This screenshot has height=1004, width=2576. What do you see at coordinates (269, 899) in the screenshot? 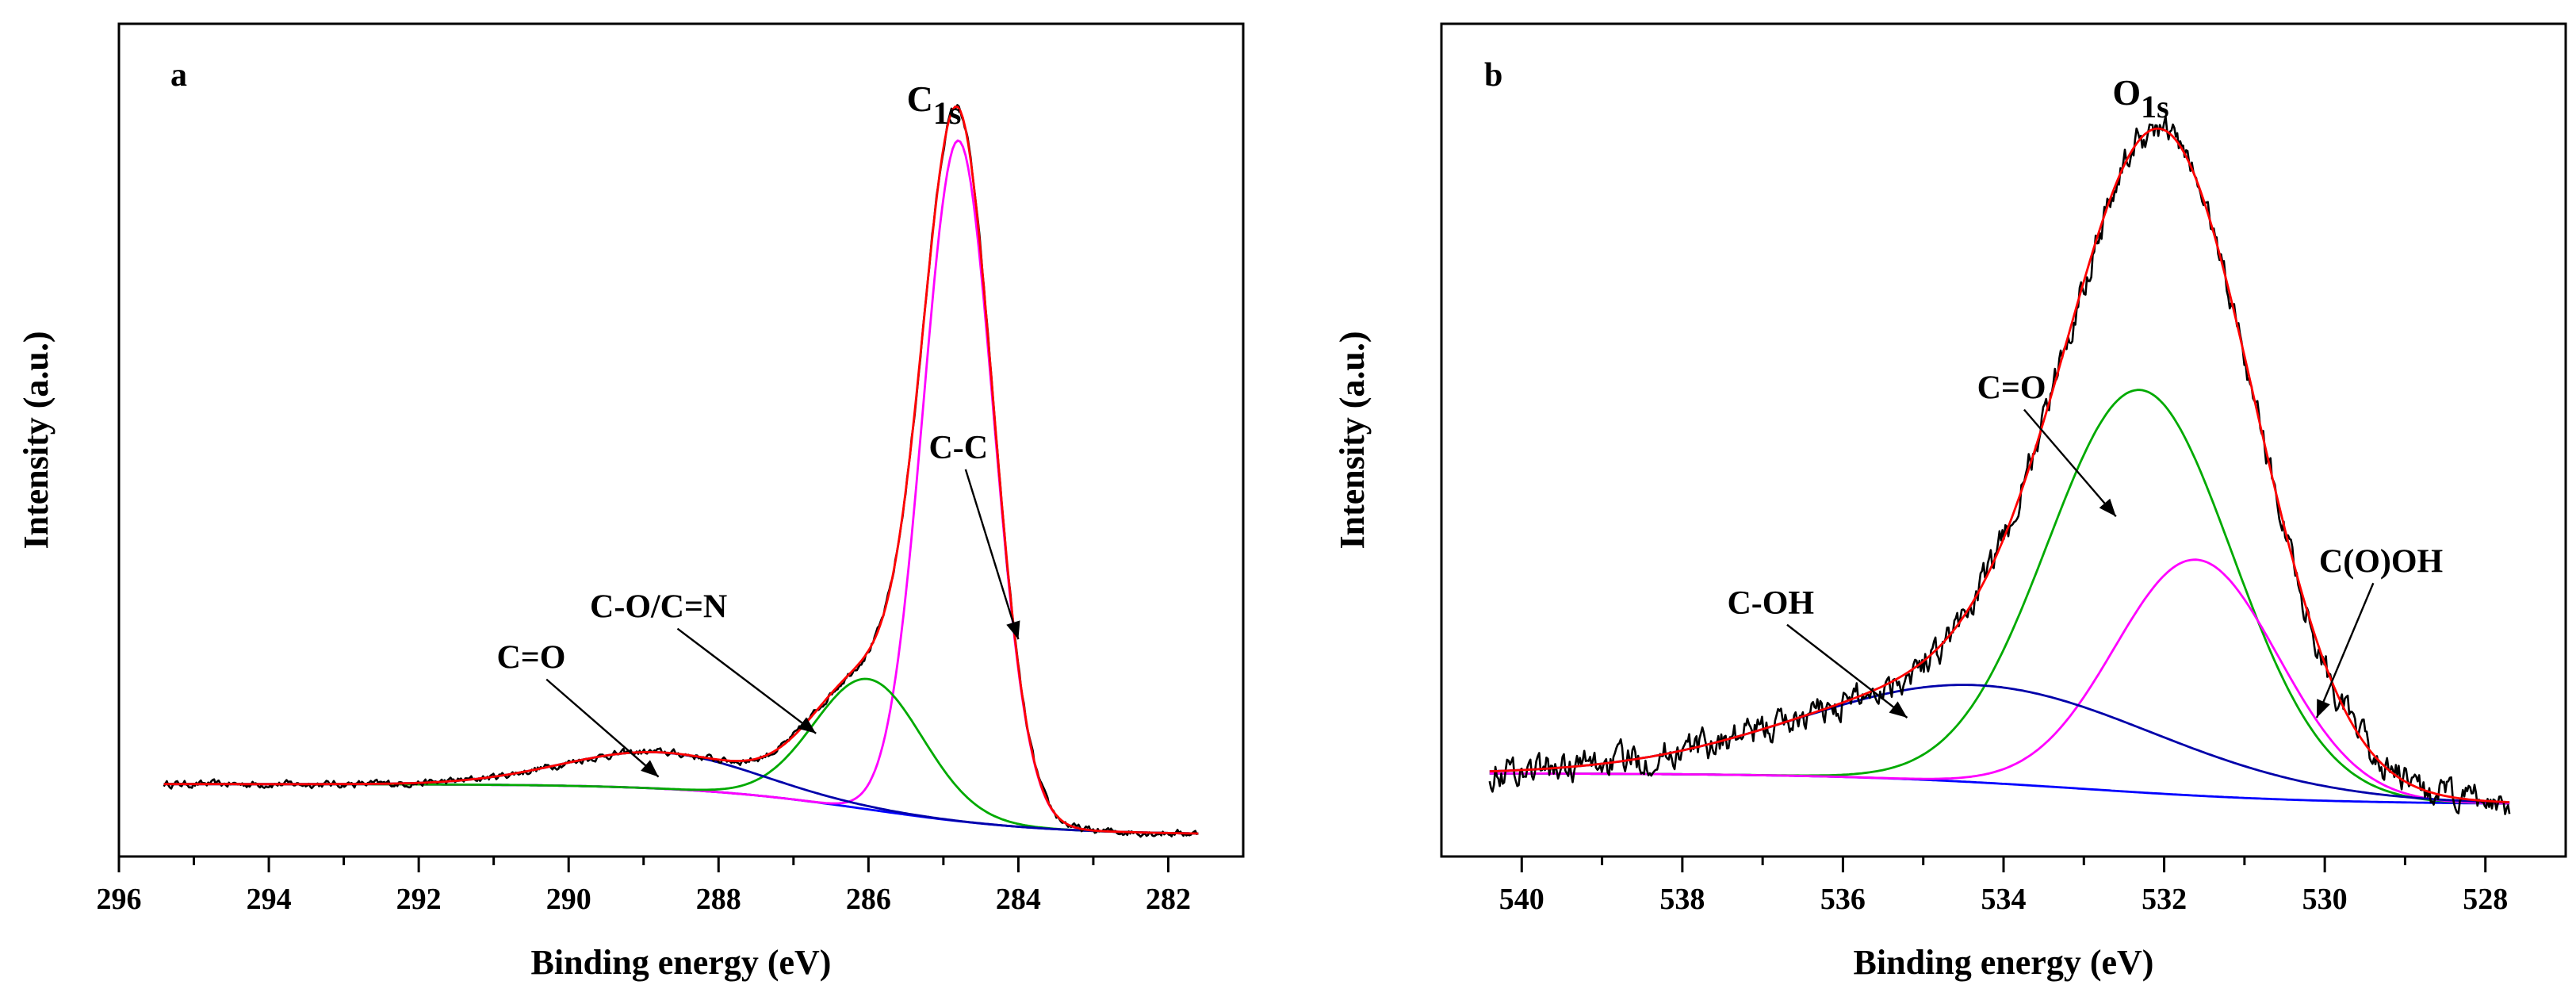
I see `x-tick-label: 294` at bounding box center [269, 899].